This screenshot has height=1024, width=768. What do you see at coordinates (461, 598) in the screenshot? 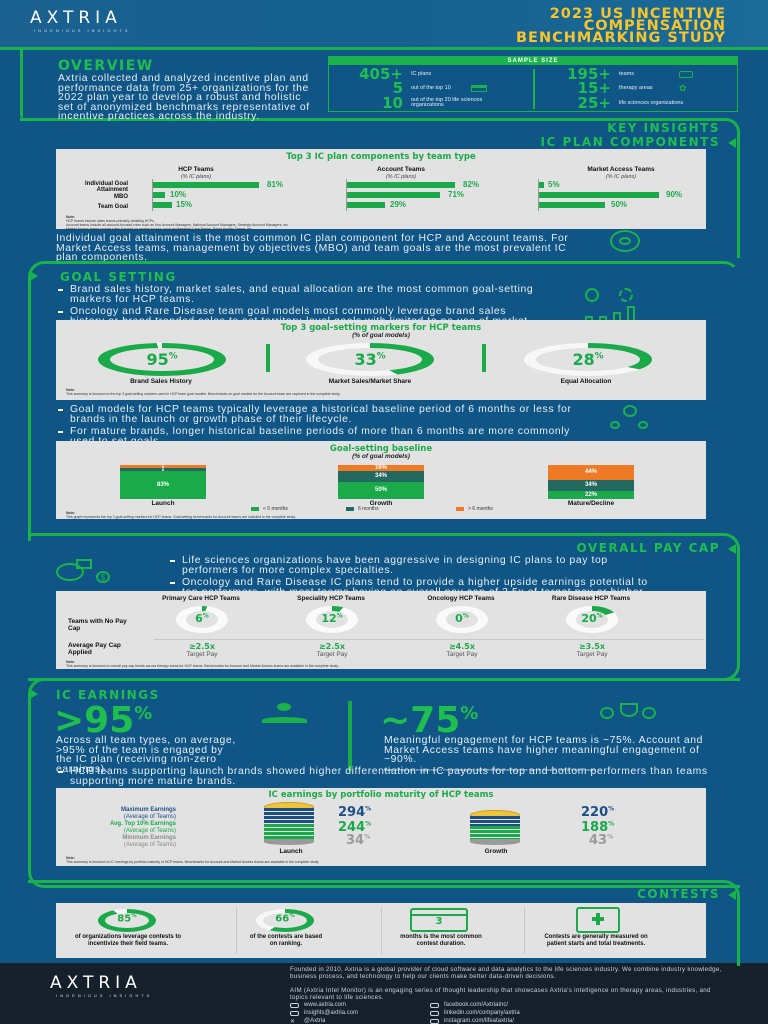
I see `paycap-col-oncology: Oncology HCP Teams` at bounding box center [461, 598].